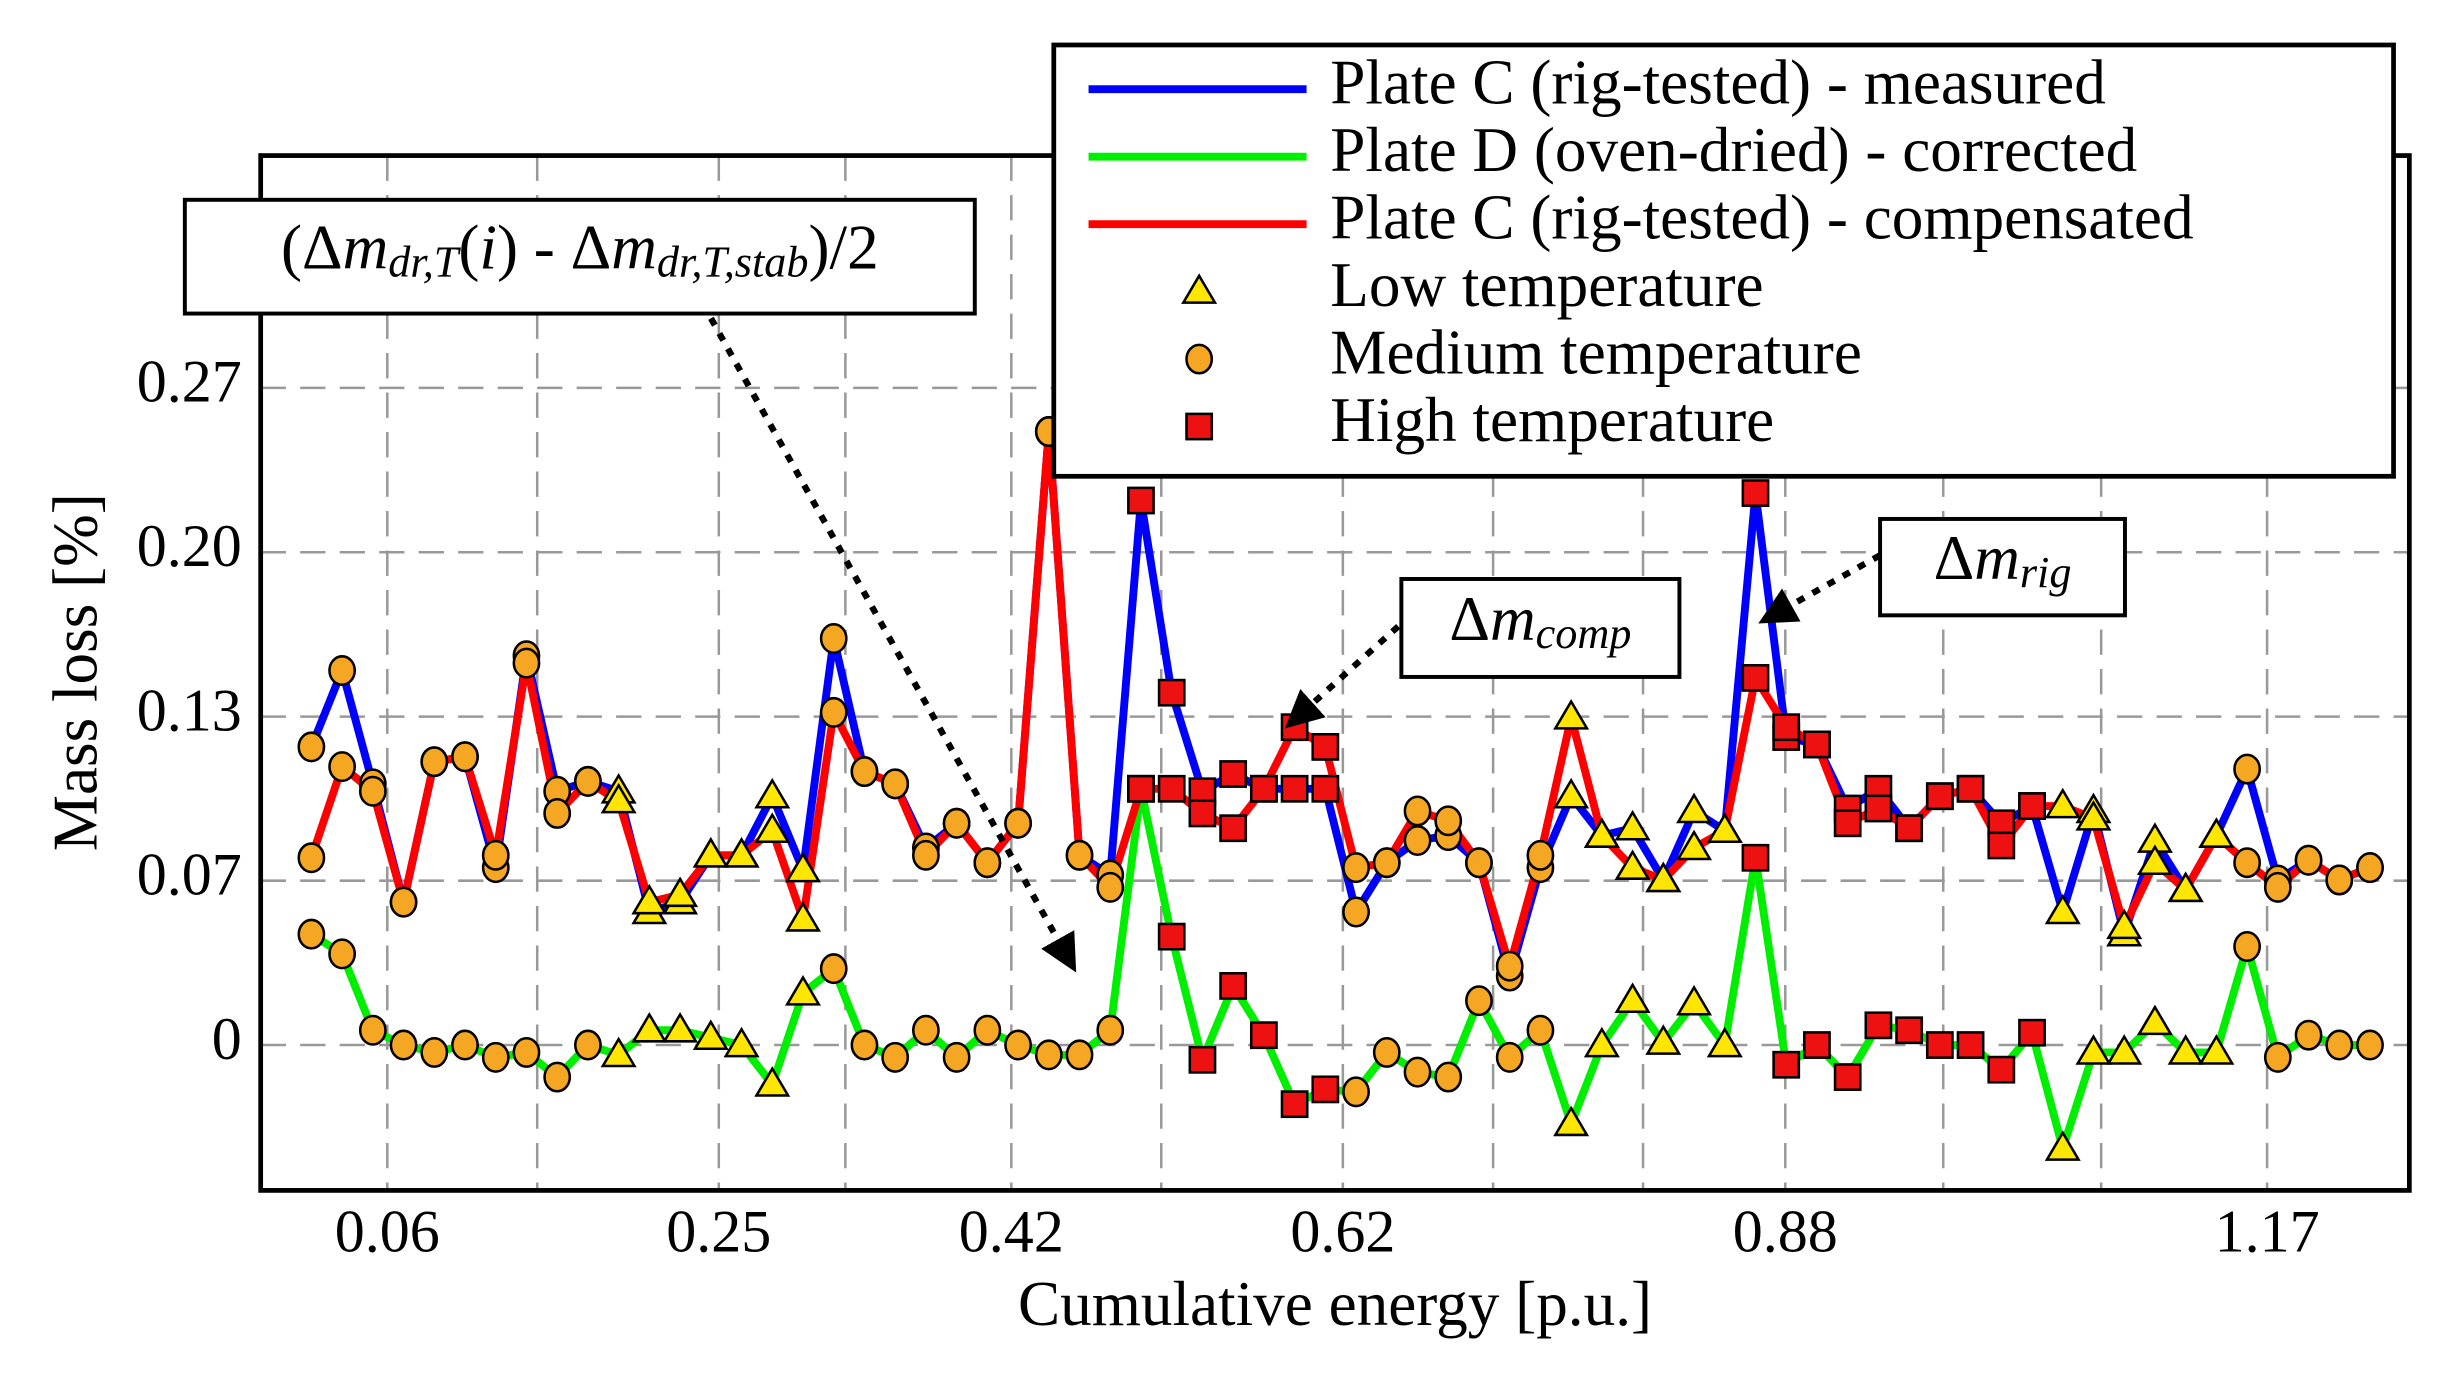 The image size is (2452, 1376). I want to click on annotation-part: dr,T,stab, so click(733, 262).